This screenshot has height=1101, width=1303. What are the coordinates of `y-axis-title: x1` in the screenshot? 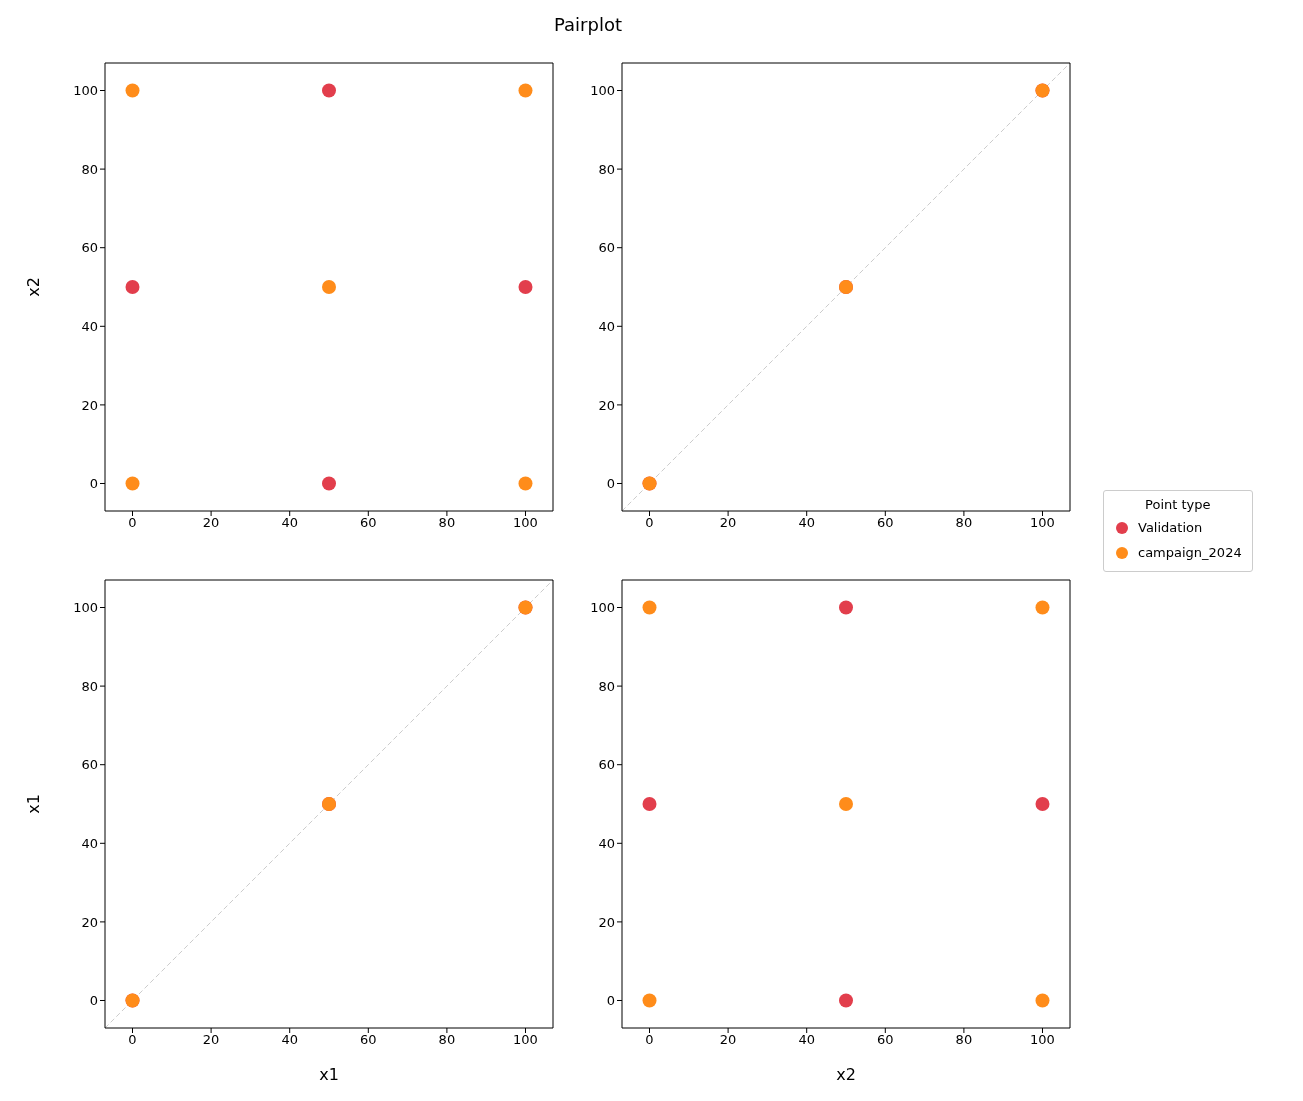 It's located at (33, 804).